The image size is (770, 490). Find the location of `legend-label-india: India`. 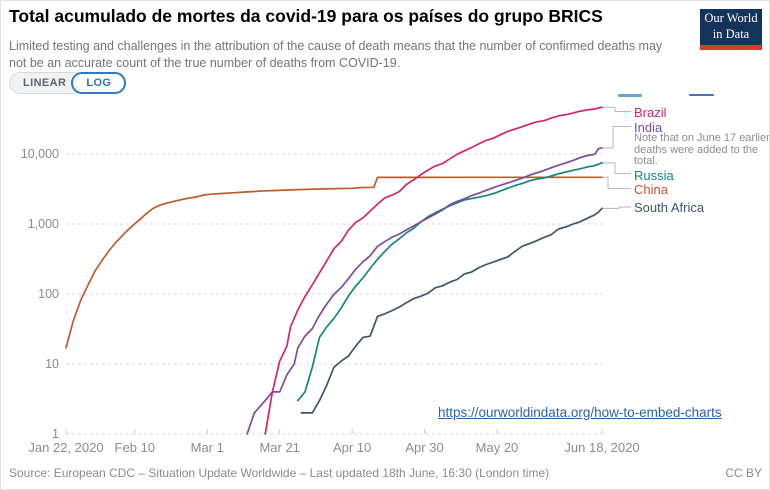

legend-label-india: India is located at coordinates (648, 127).